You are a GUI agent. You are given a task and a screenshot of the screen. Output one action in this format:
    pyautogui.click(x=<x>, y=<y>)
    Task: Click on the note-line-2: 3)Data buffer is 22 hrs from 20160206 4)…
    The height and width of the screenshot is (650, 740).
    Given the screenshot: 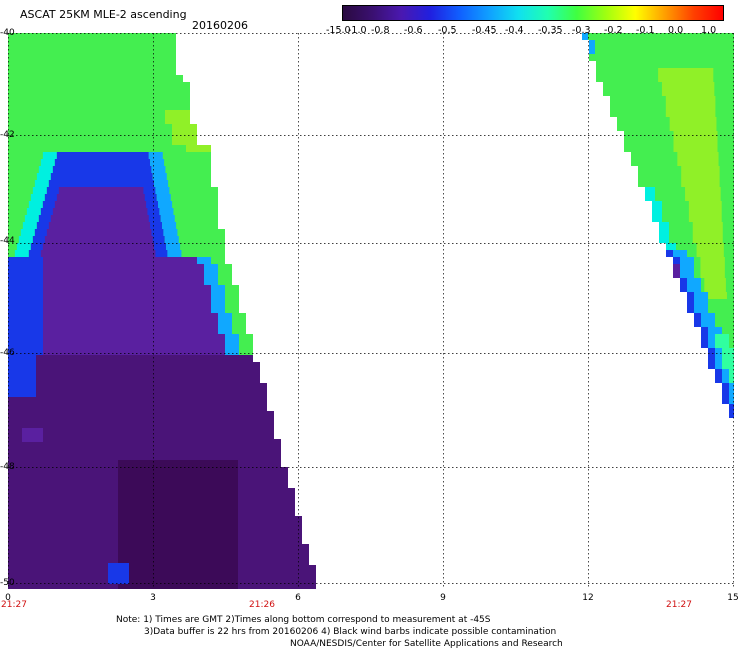 What is the action you would take?
    pyautogui.click(x=350, y=632)
    